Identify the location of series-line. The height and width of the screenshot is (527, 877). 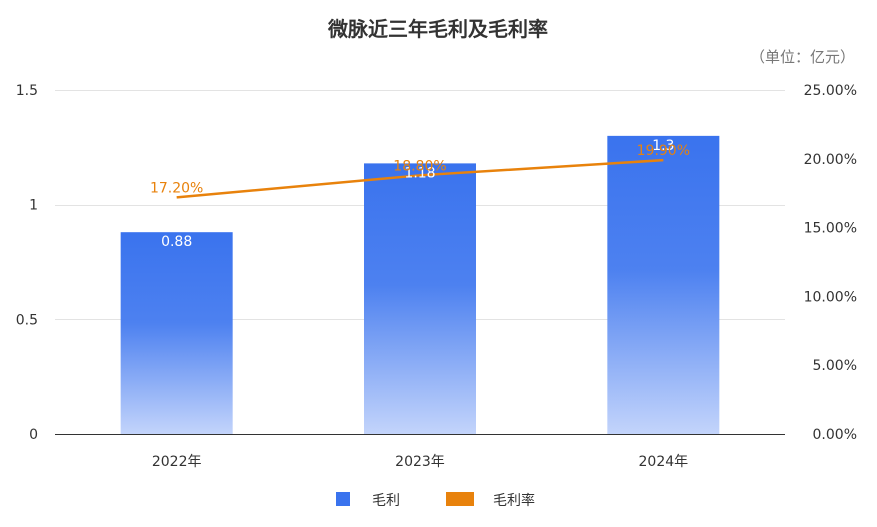
(420, 178).